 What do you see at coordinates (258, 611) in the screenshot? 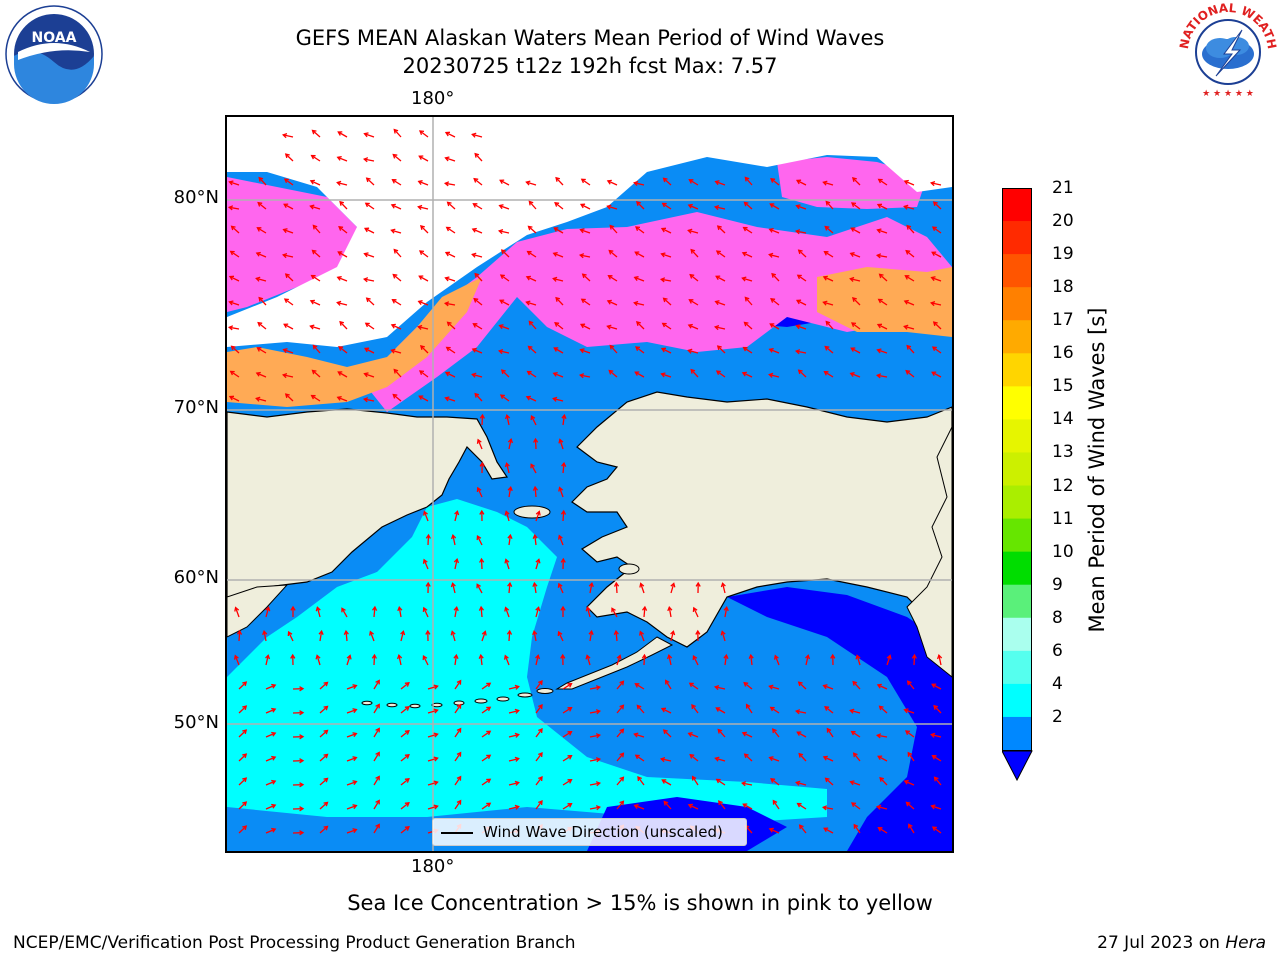
I see `land-kamchatka-coast` at bounding box center [258, 611].